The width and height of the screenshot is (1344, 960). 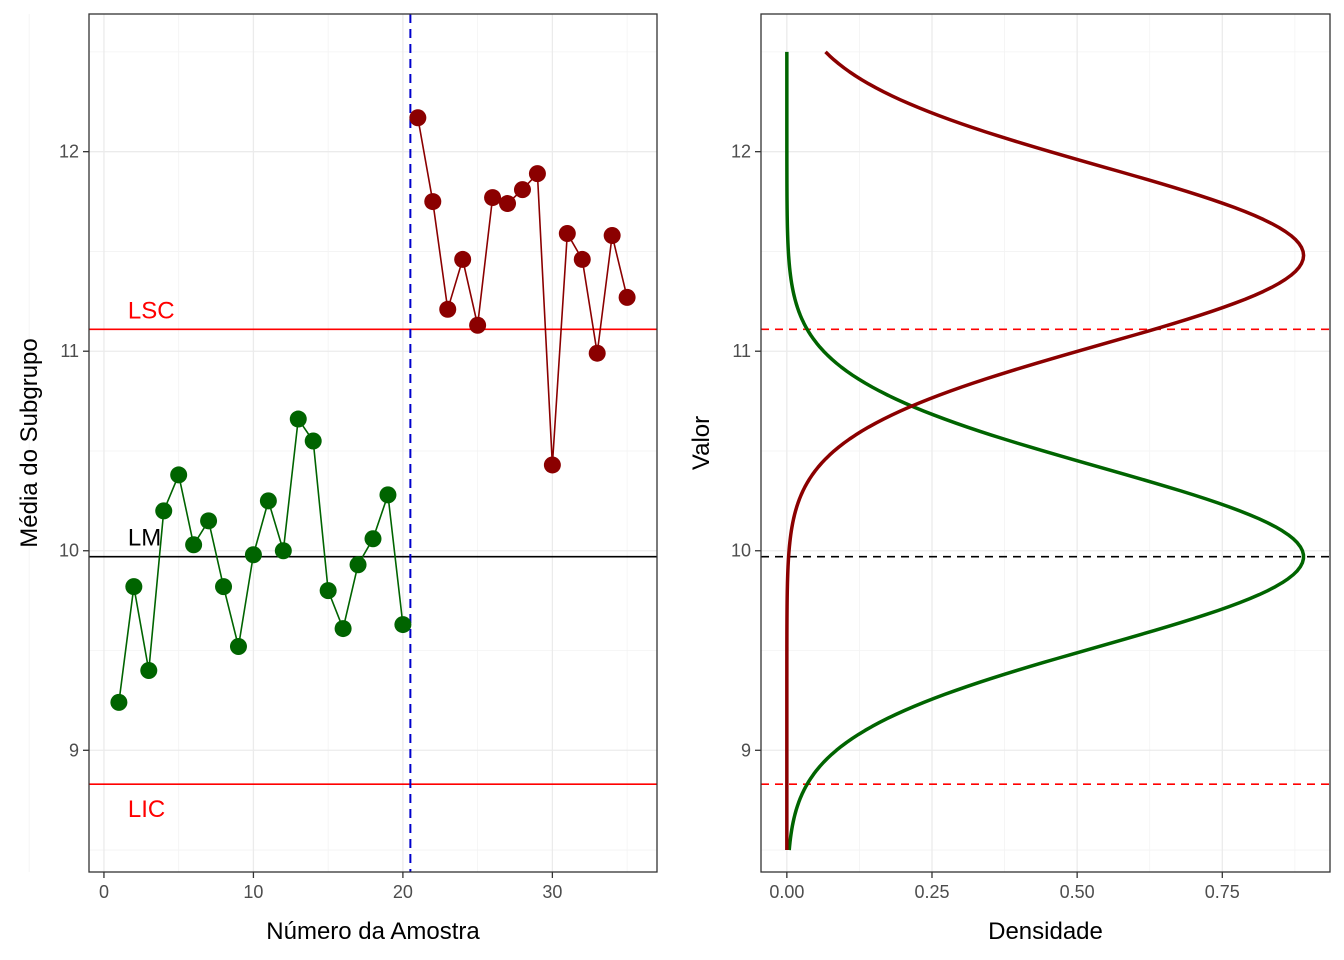 What do you see at coordinates (701, 443) in the screenshot?
I see `density-chart-y-axis-title: Valor` at bounding box center [701, 443].